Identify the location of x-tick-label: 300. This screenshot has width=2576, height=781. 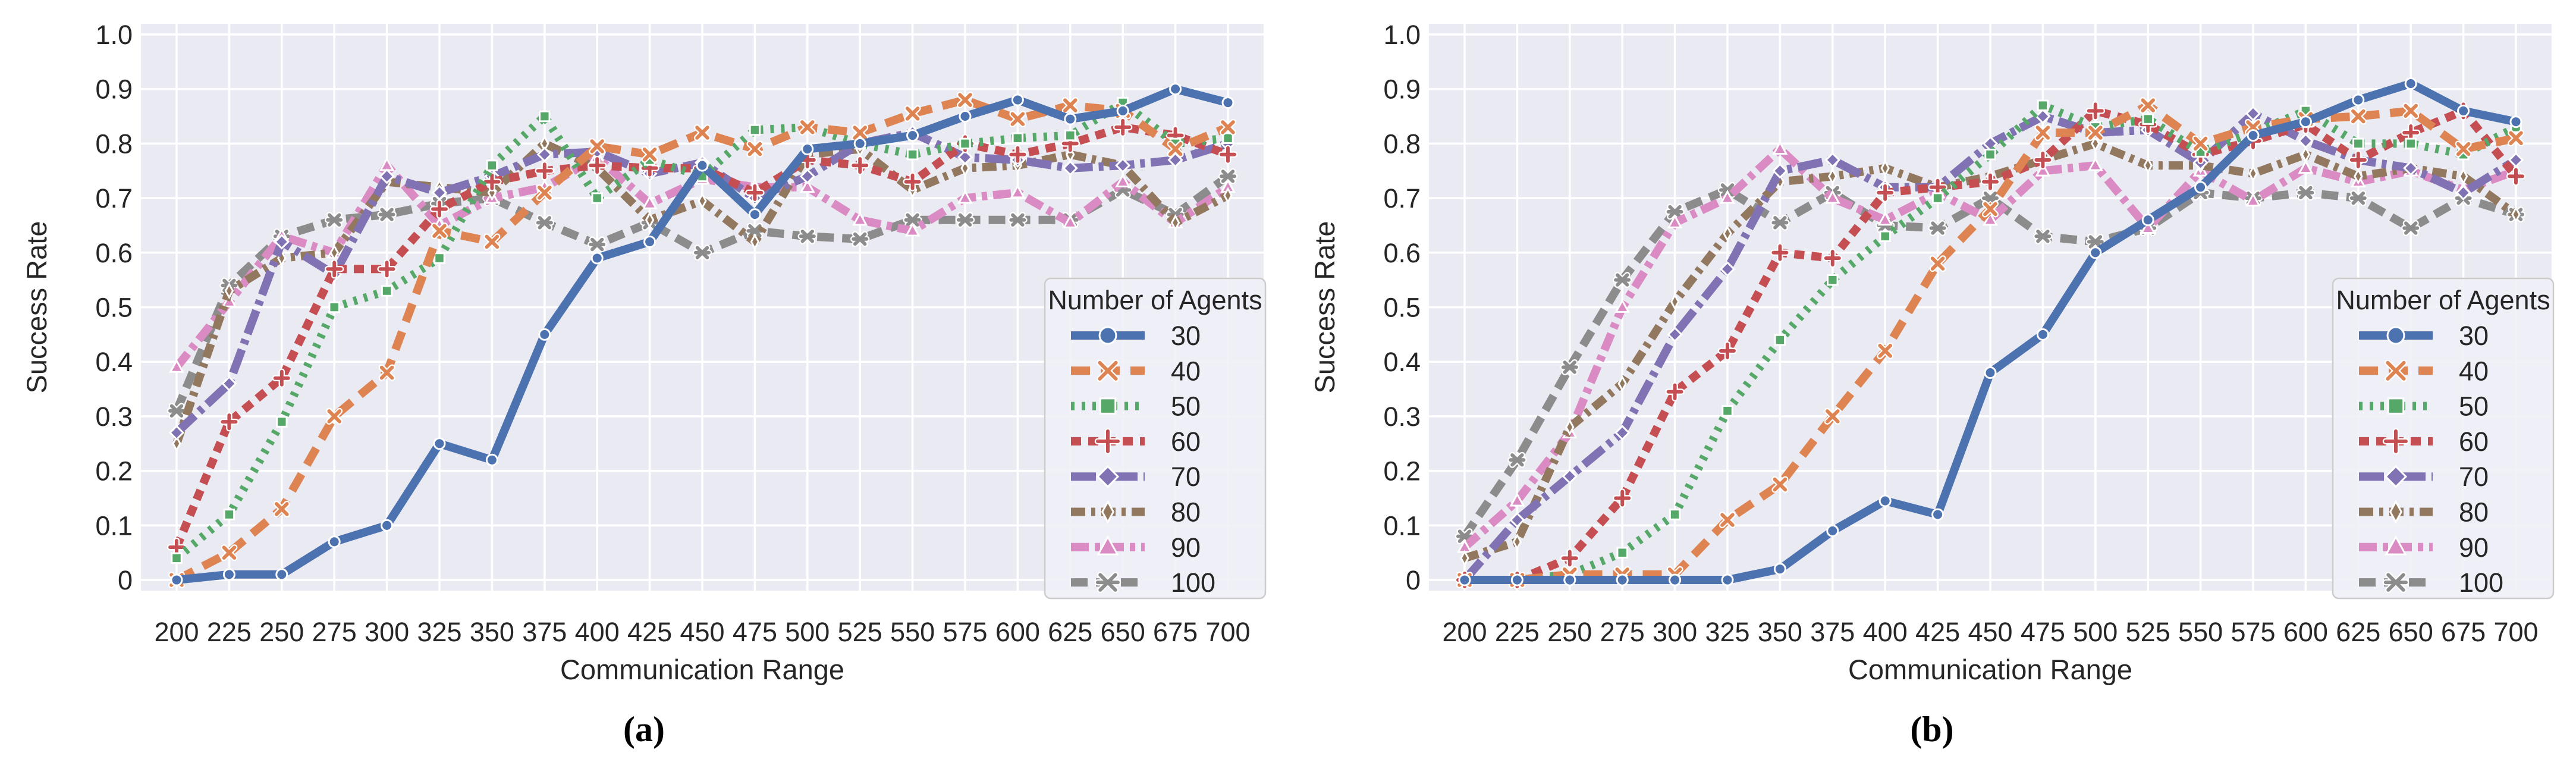
(1675, 632).